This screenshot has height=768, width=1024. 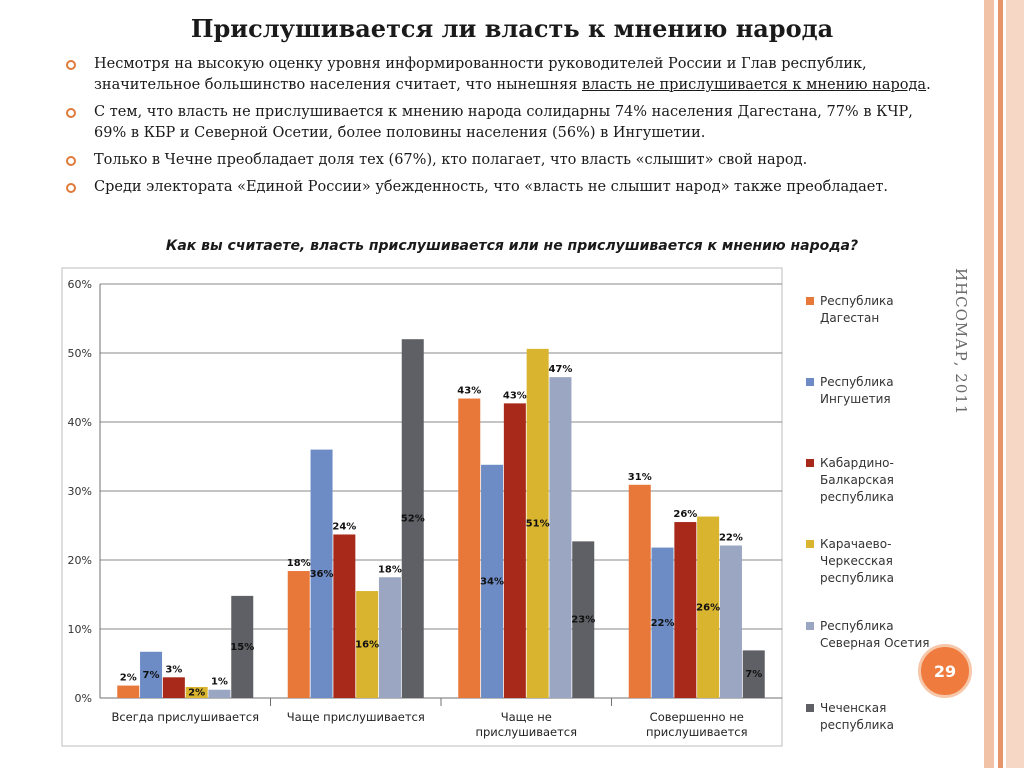 I want to click on page-number-badge: 29, so click(x=945, y=671).